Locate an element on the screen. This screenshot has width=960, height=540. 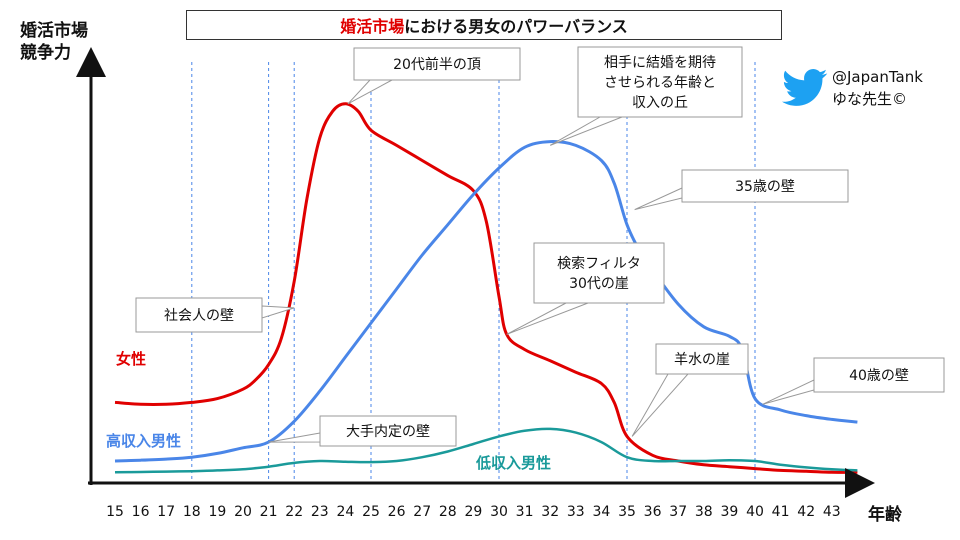
callout-wall40-pointer is located at coordinates (788, 392).